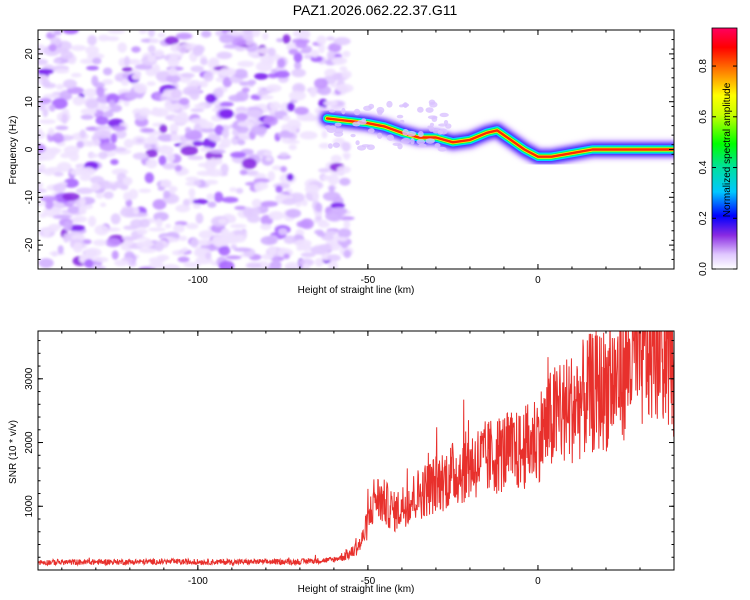 Image resolution: width=750 pixels, height=600 pixels. What do you see at coordinates (368, 280) in the screenshot?
I see `x-tick-label: -50` at bounding box center [368, 280].